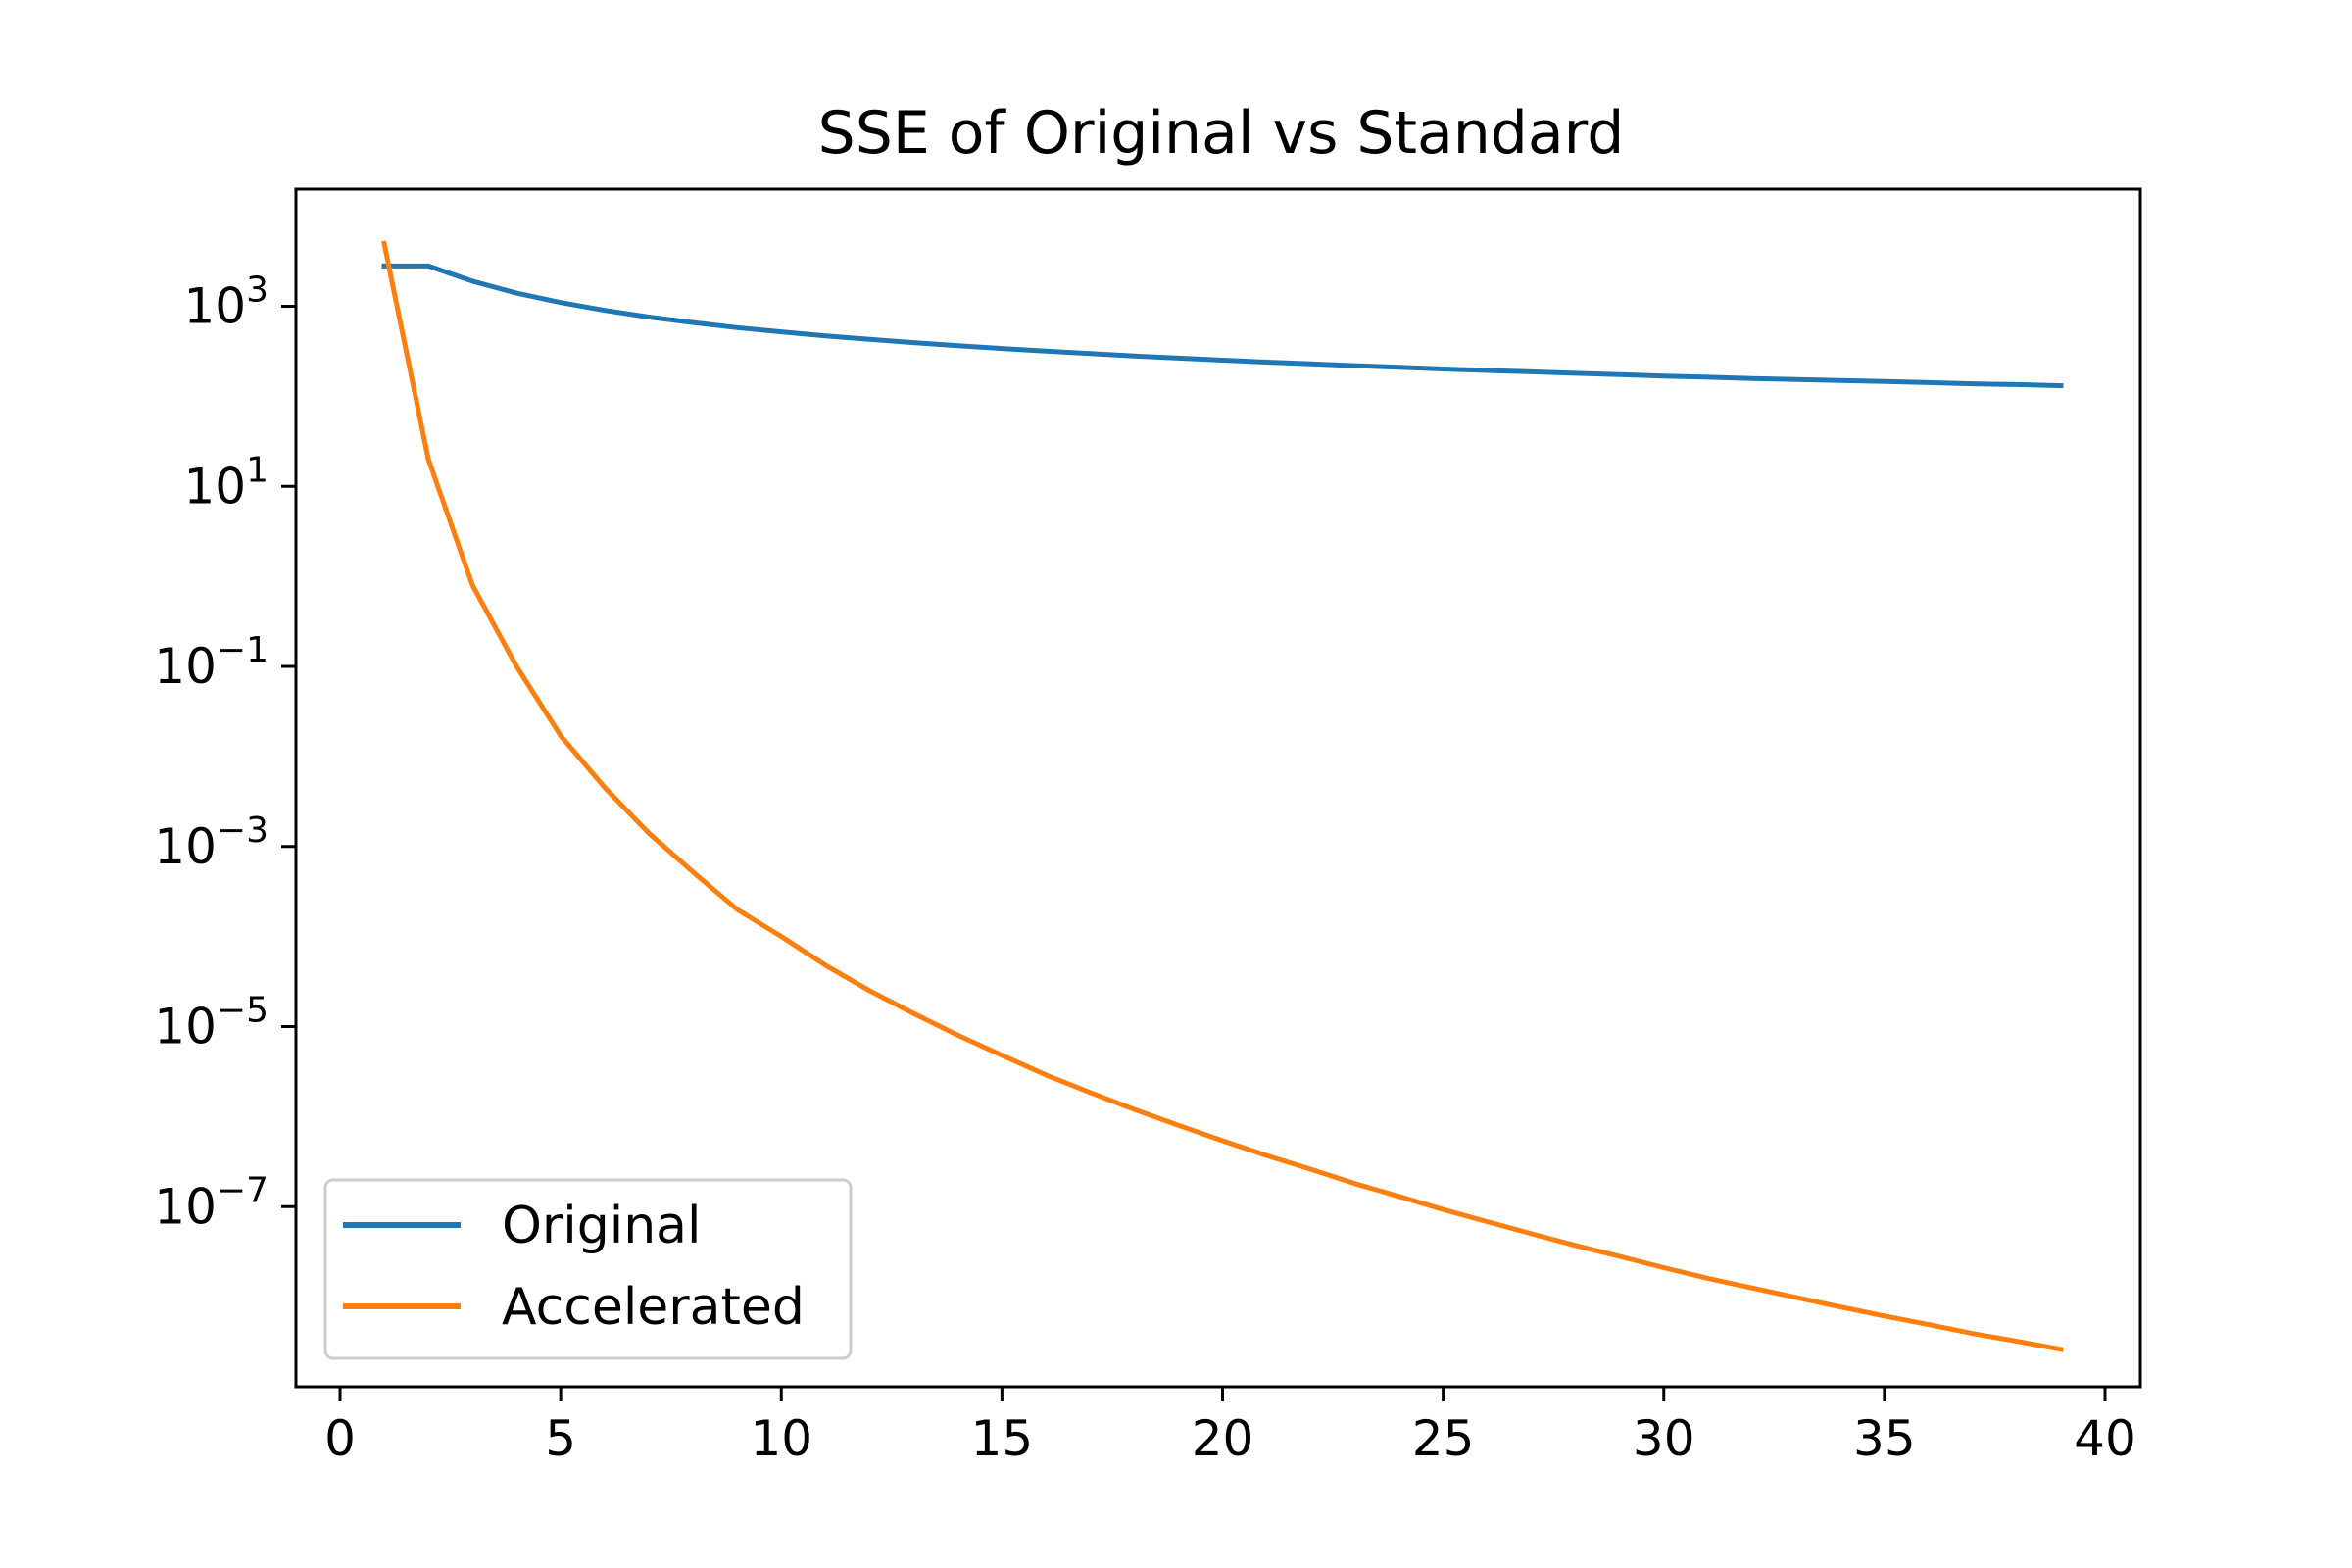 This screenshot has height=1568, width=2352. Describe the element at coordinates (211, 662) in the screenshot. I see `y-tick-label: 10⁻¹` at that location.